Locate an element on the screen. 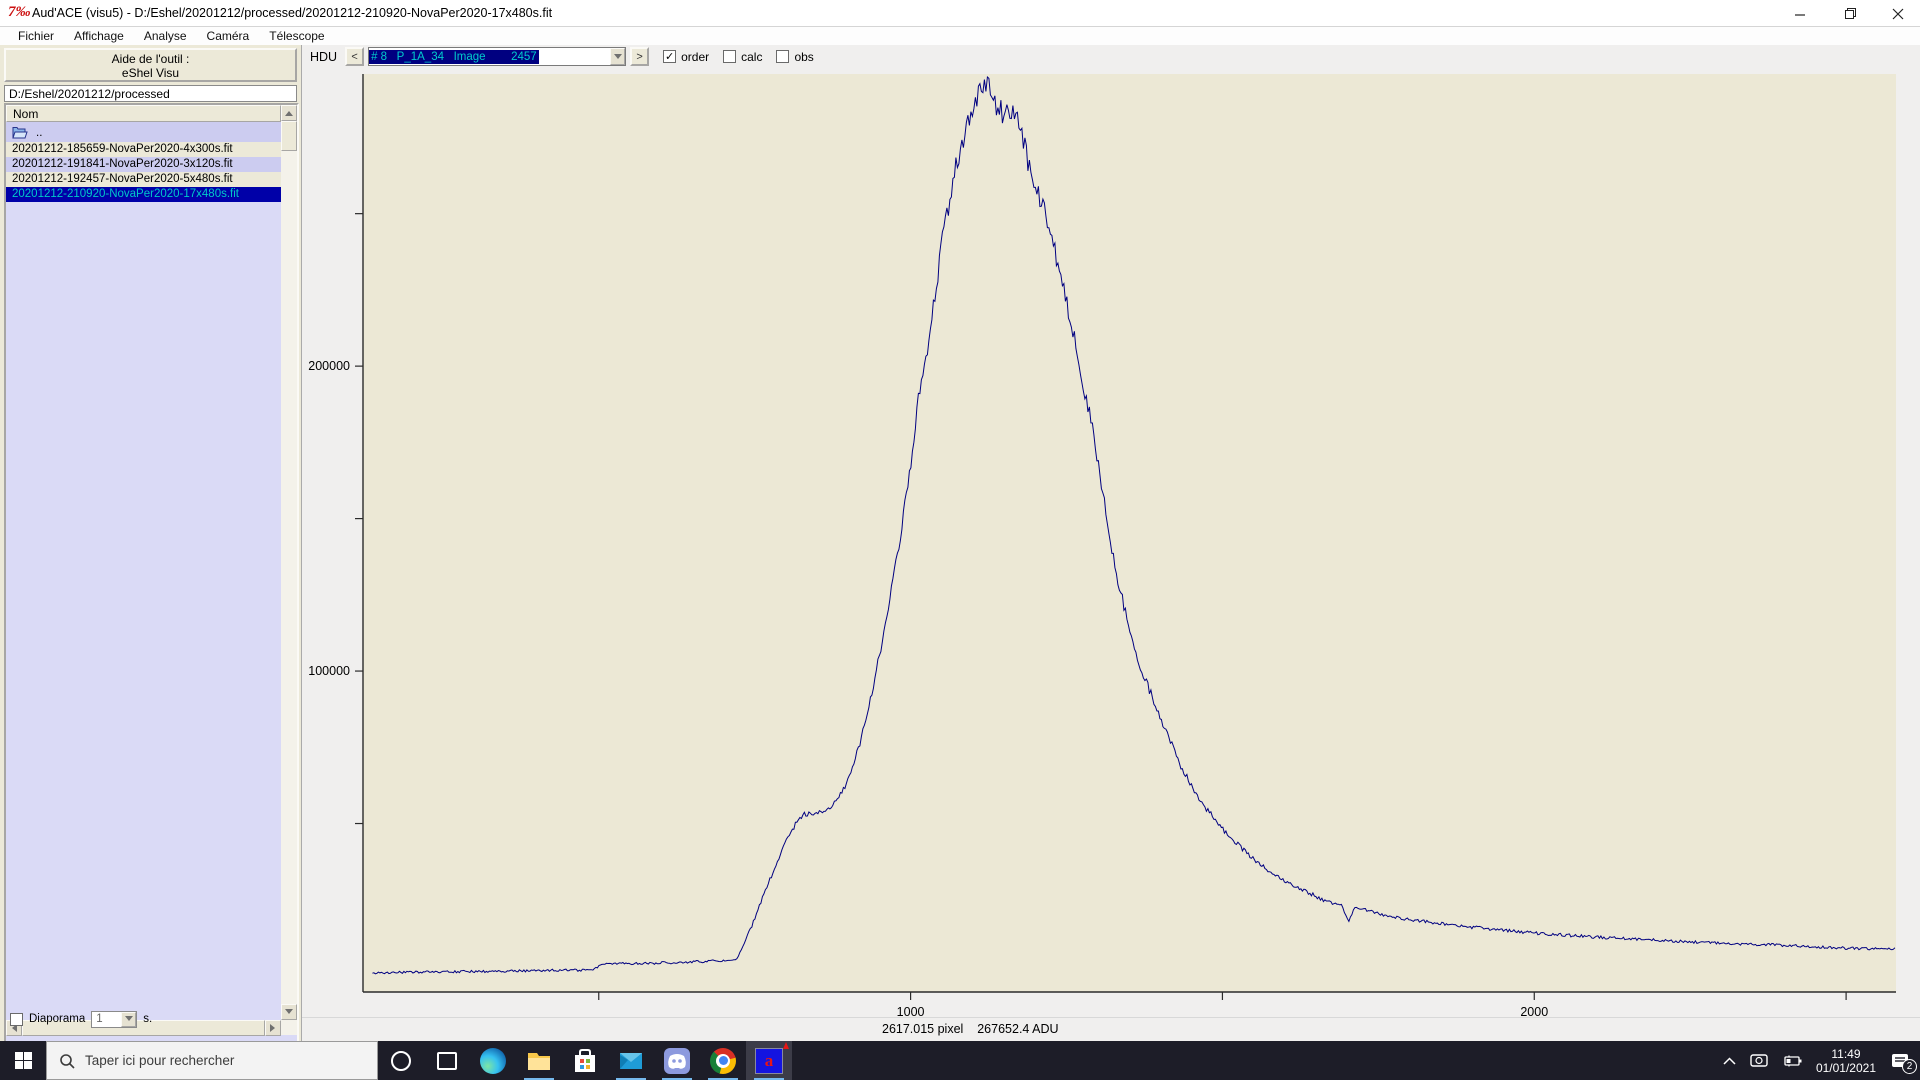  clock-time: 11:49 is located at coordinates (1846, 1053).